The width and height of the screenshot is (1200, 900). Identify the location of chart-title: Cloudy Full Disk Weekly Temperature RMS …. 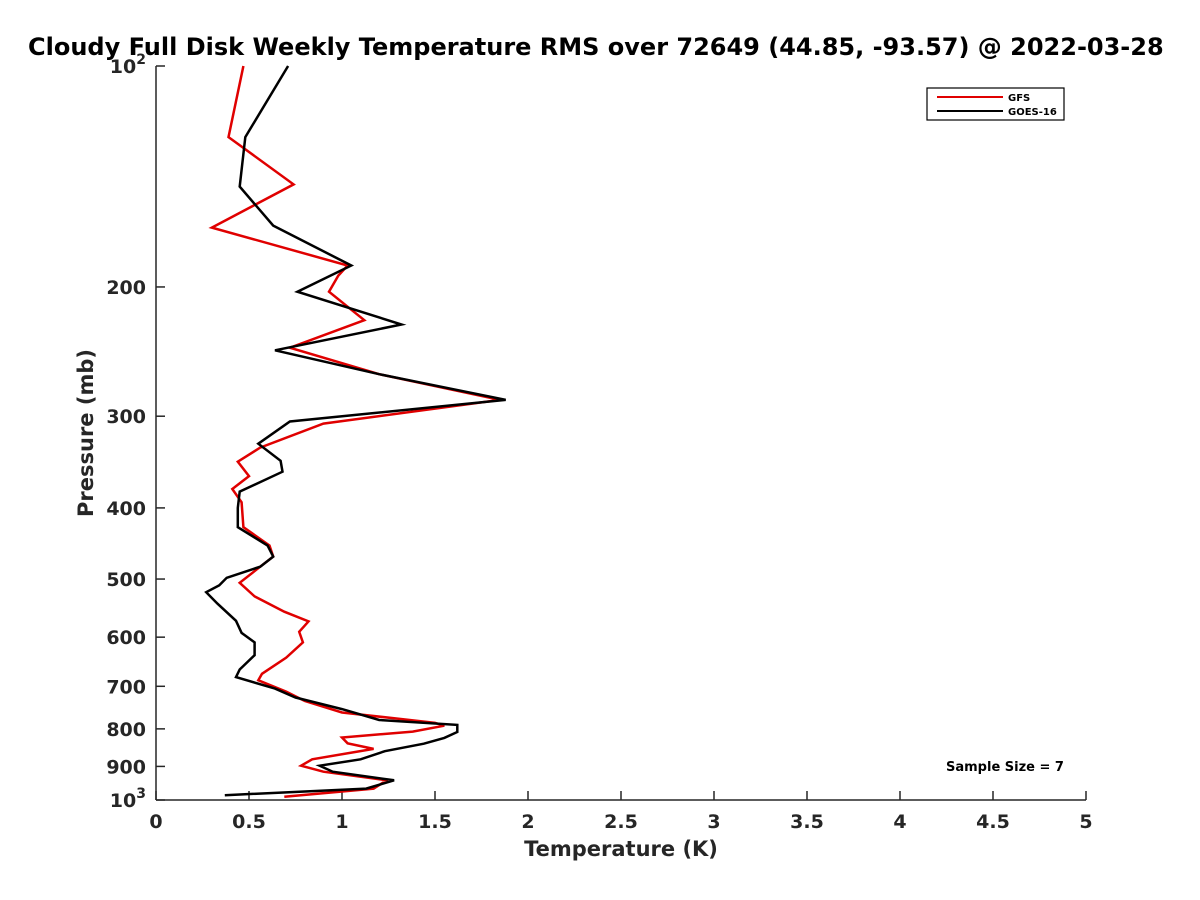
(596, 47).